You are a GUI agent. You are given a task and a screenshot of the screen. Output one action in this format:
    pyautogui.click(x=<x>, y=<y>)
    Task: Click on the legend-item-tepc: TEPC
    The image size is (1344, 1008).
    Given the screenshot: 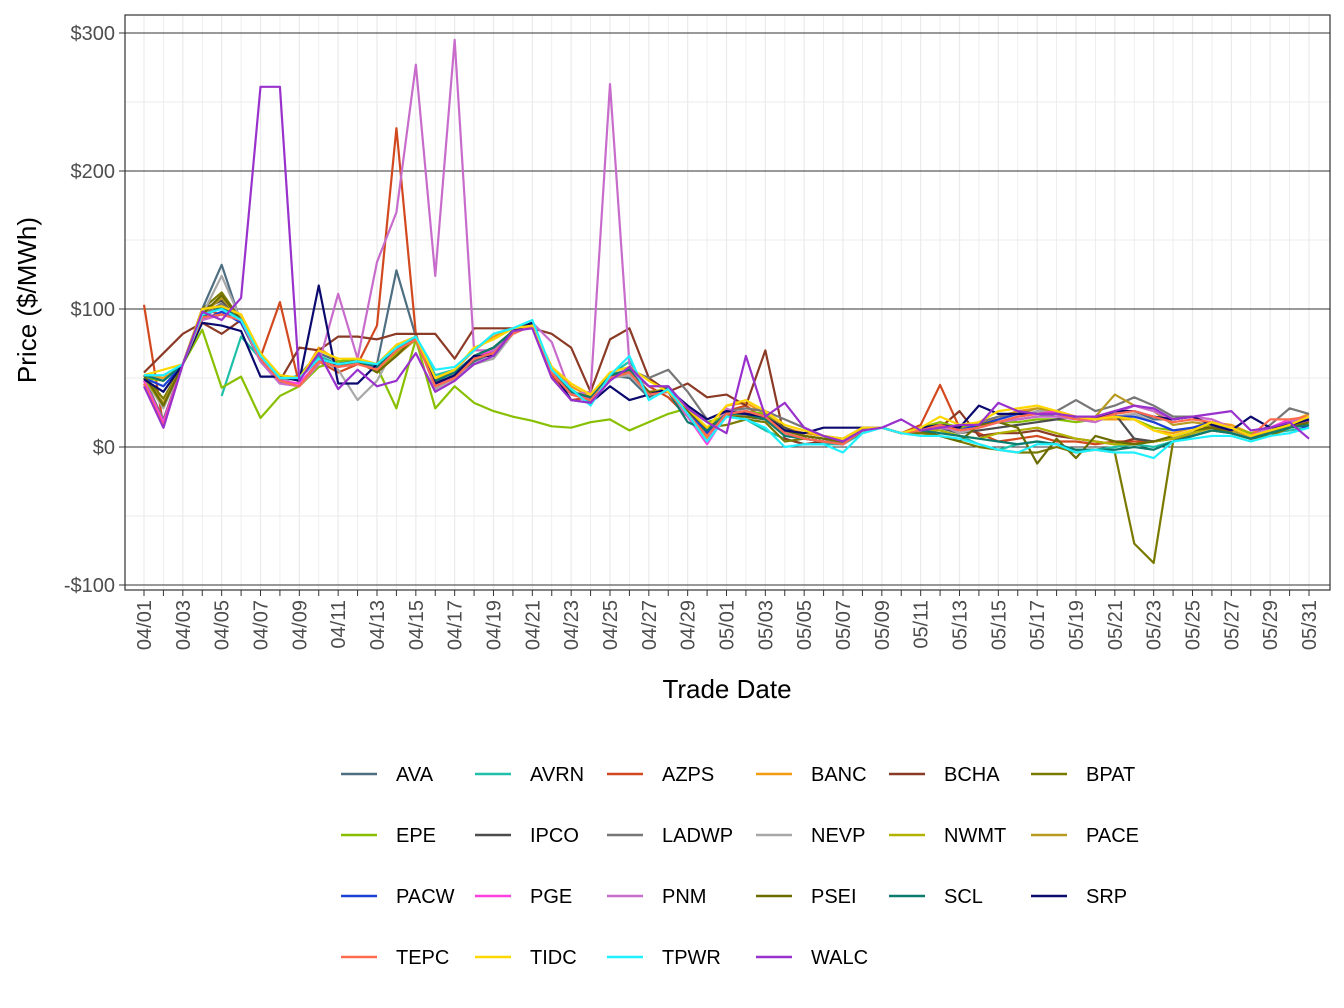 What is the action you would take?
    pyautogui.click(x=395, y=958)
    